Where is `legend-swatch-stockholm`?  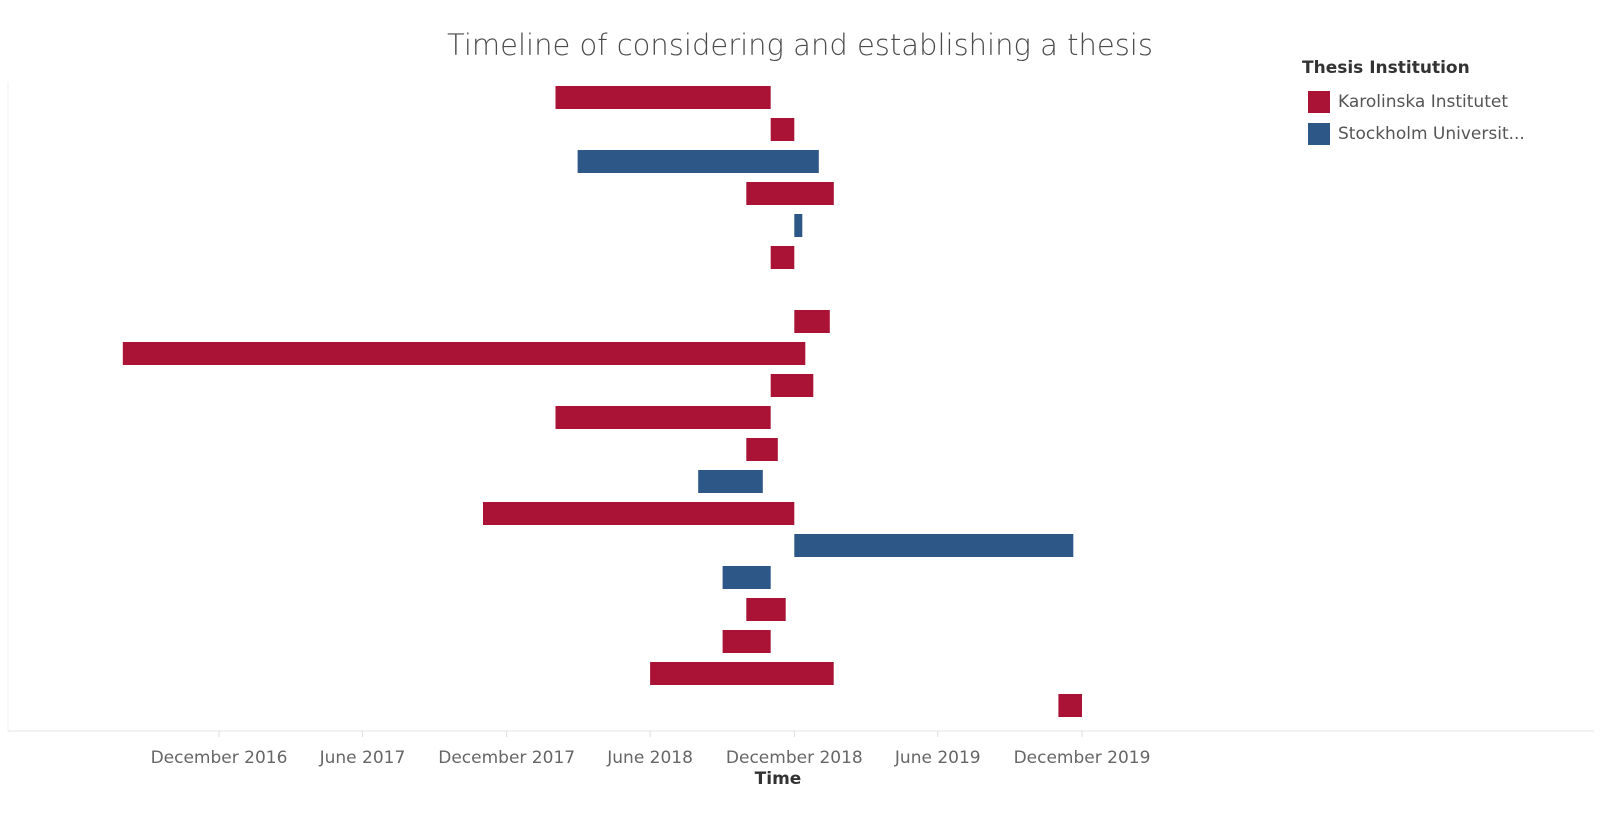
legend-swatch-stockholm is located at coordinates (1319, 134).